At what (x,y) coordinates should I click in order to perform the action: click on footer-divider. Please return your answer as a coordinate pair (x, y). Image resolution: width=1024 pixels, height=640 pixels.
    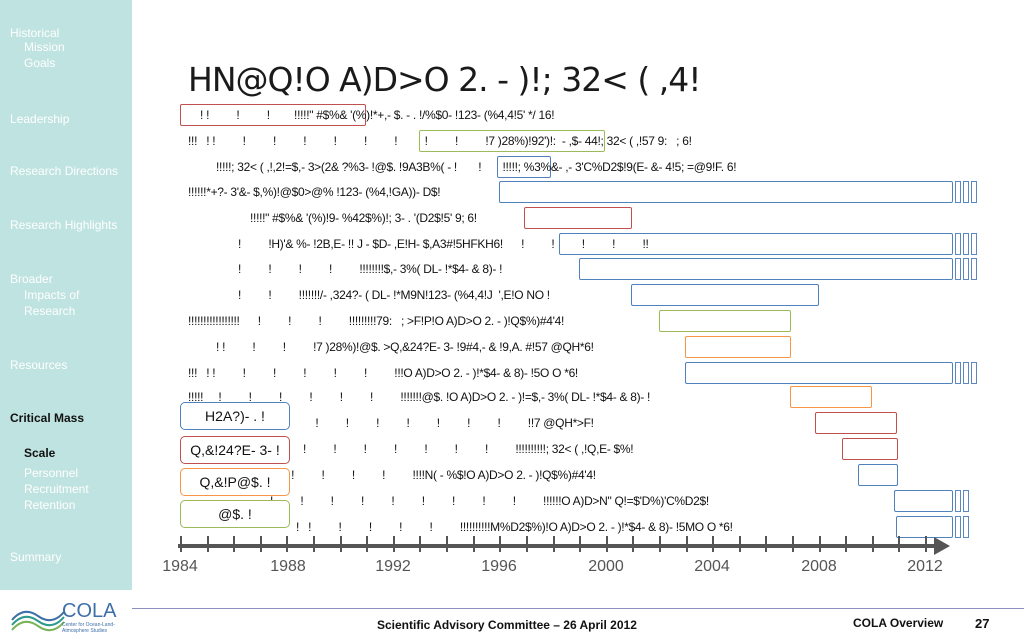
    Looking at the image, I should click on (578, 608).